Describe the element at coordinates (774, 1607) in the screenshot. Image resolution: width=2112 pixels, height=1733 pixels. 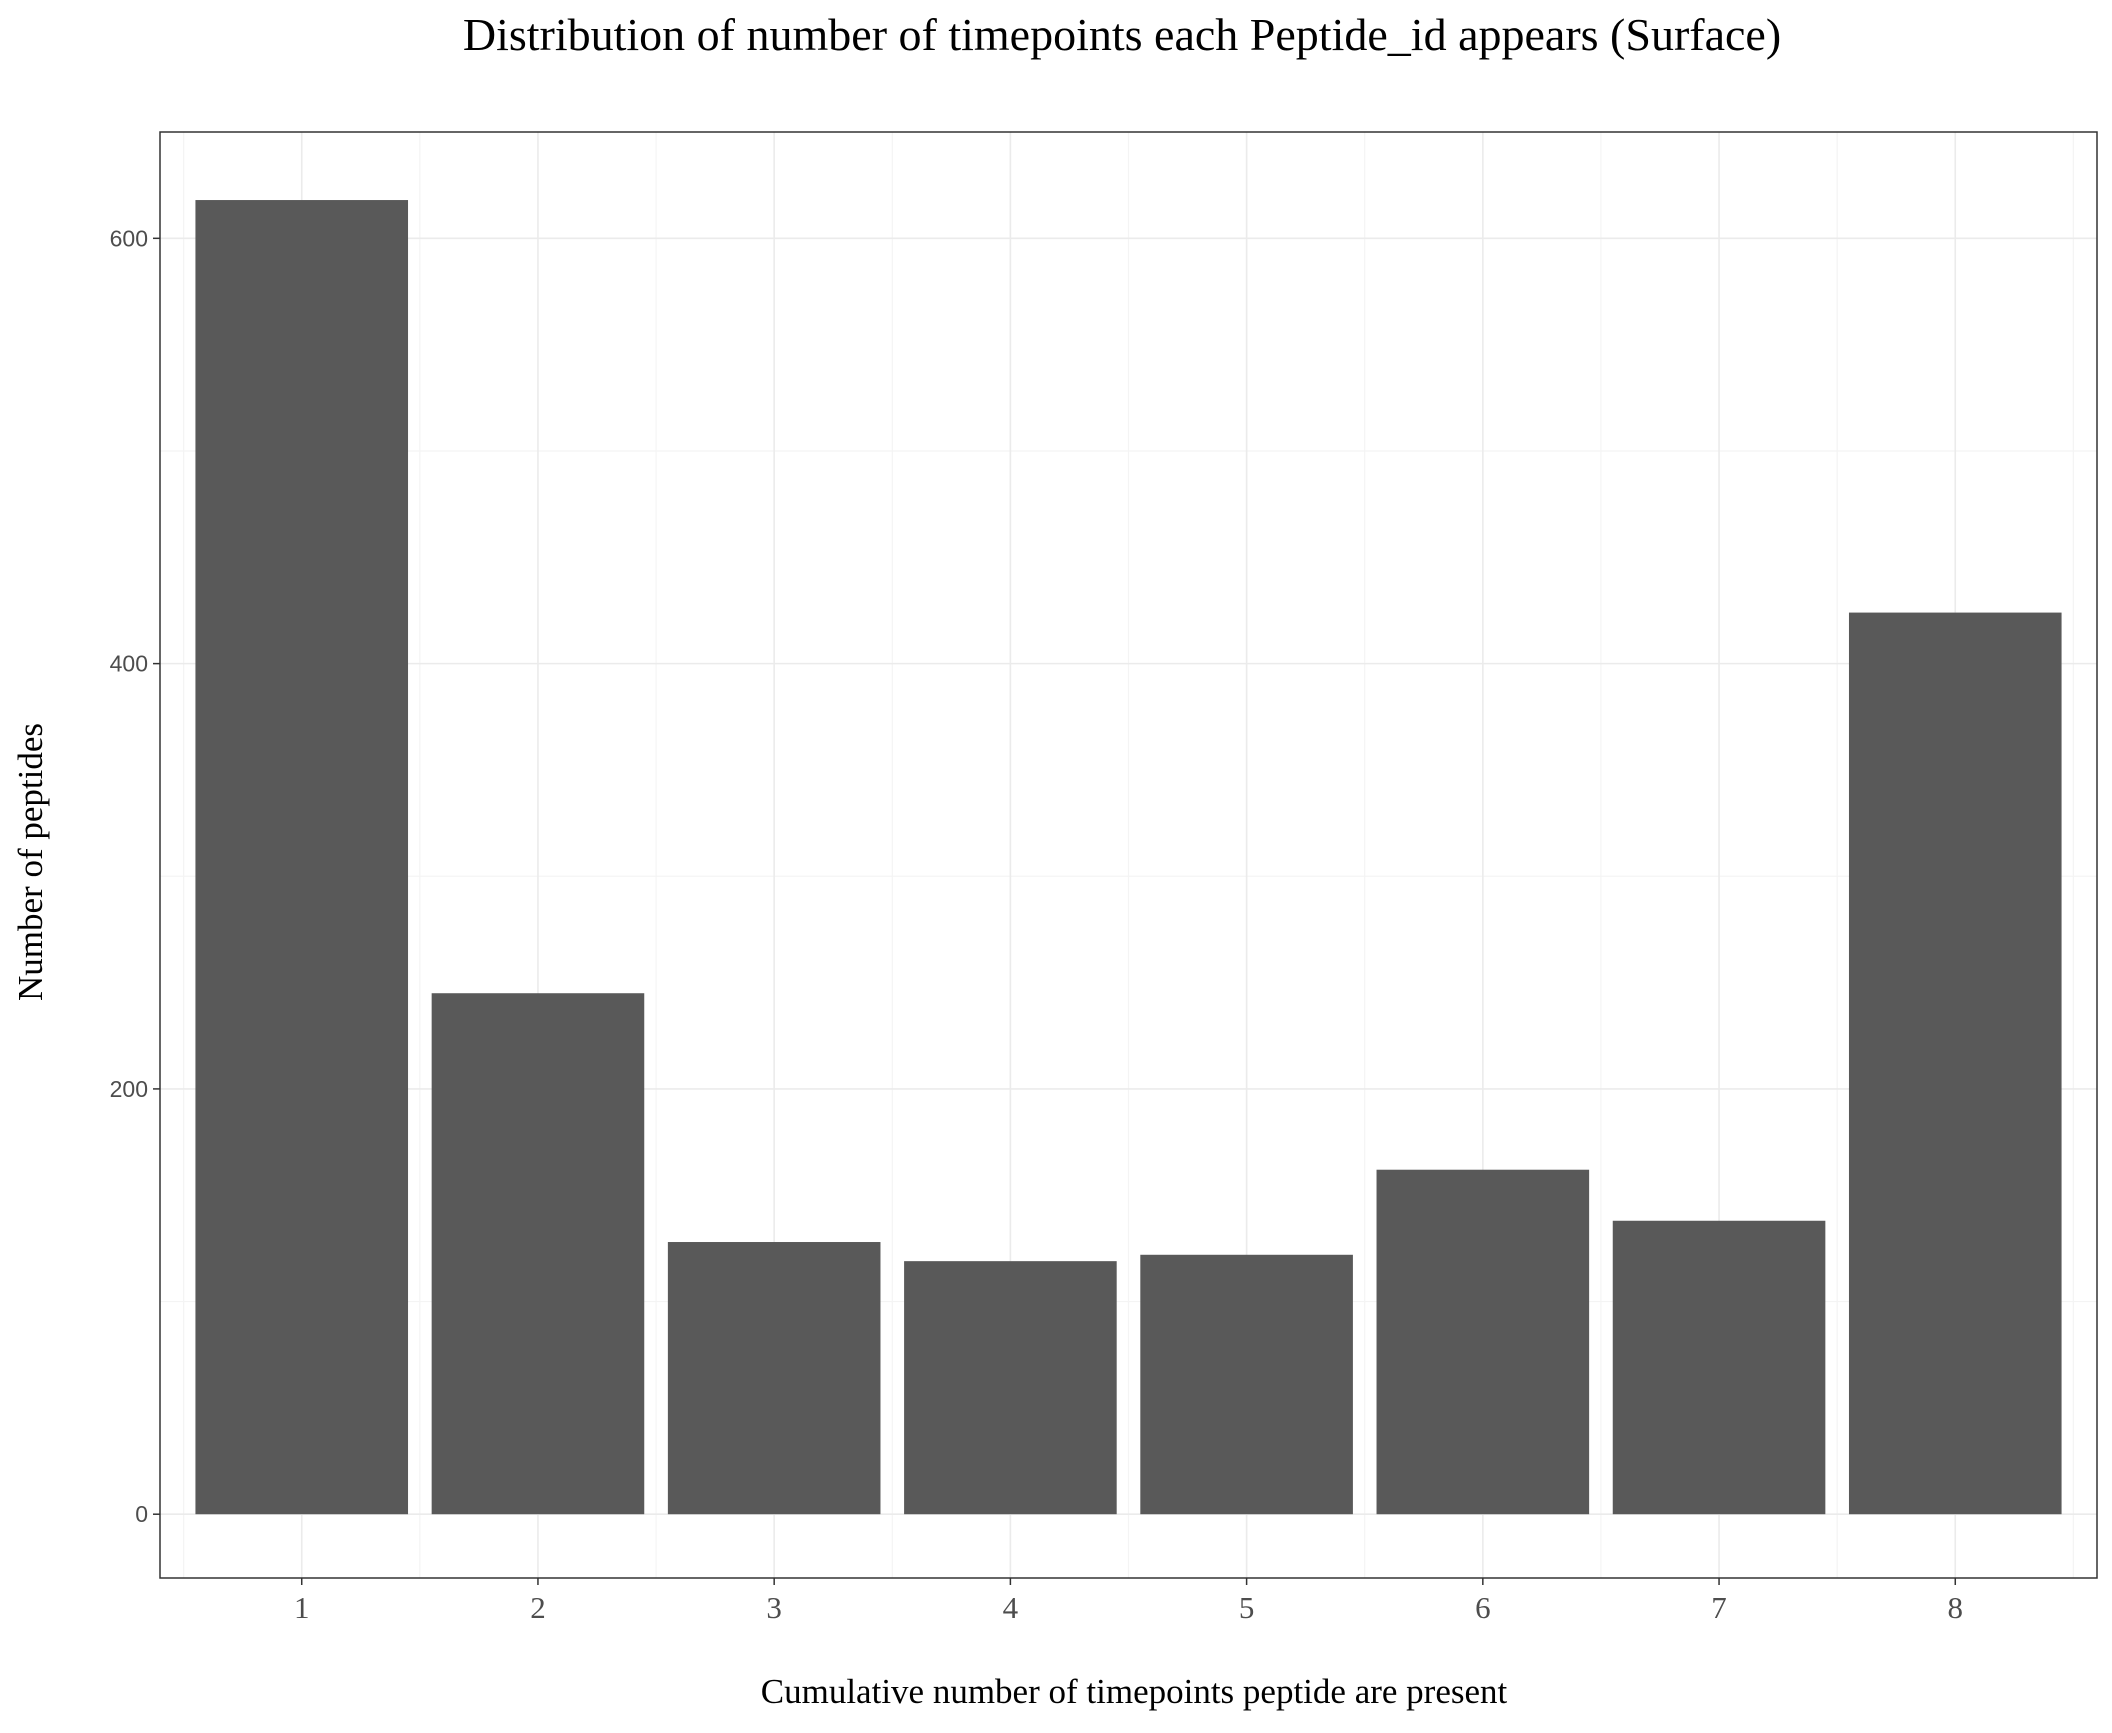
I see `x-tick-label: 3` at that location.